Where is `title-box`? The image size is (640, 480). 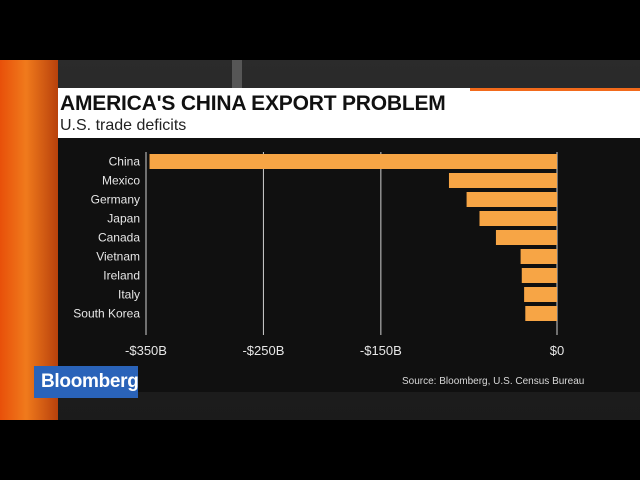
title-box is located at coordinates (349, 113).